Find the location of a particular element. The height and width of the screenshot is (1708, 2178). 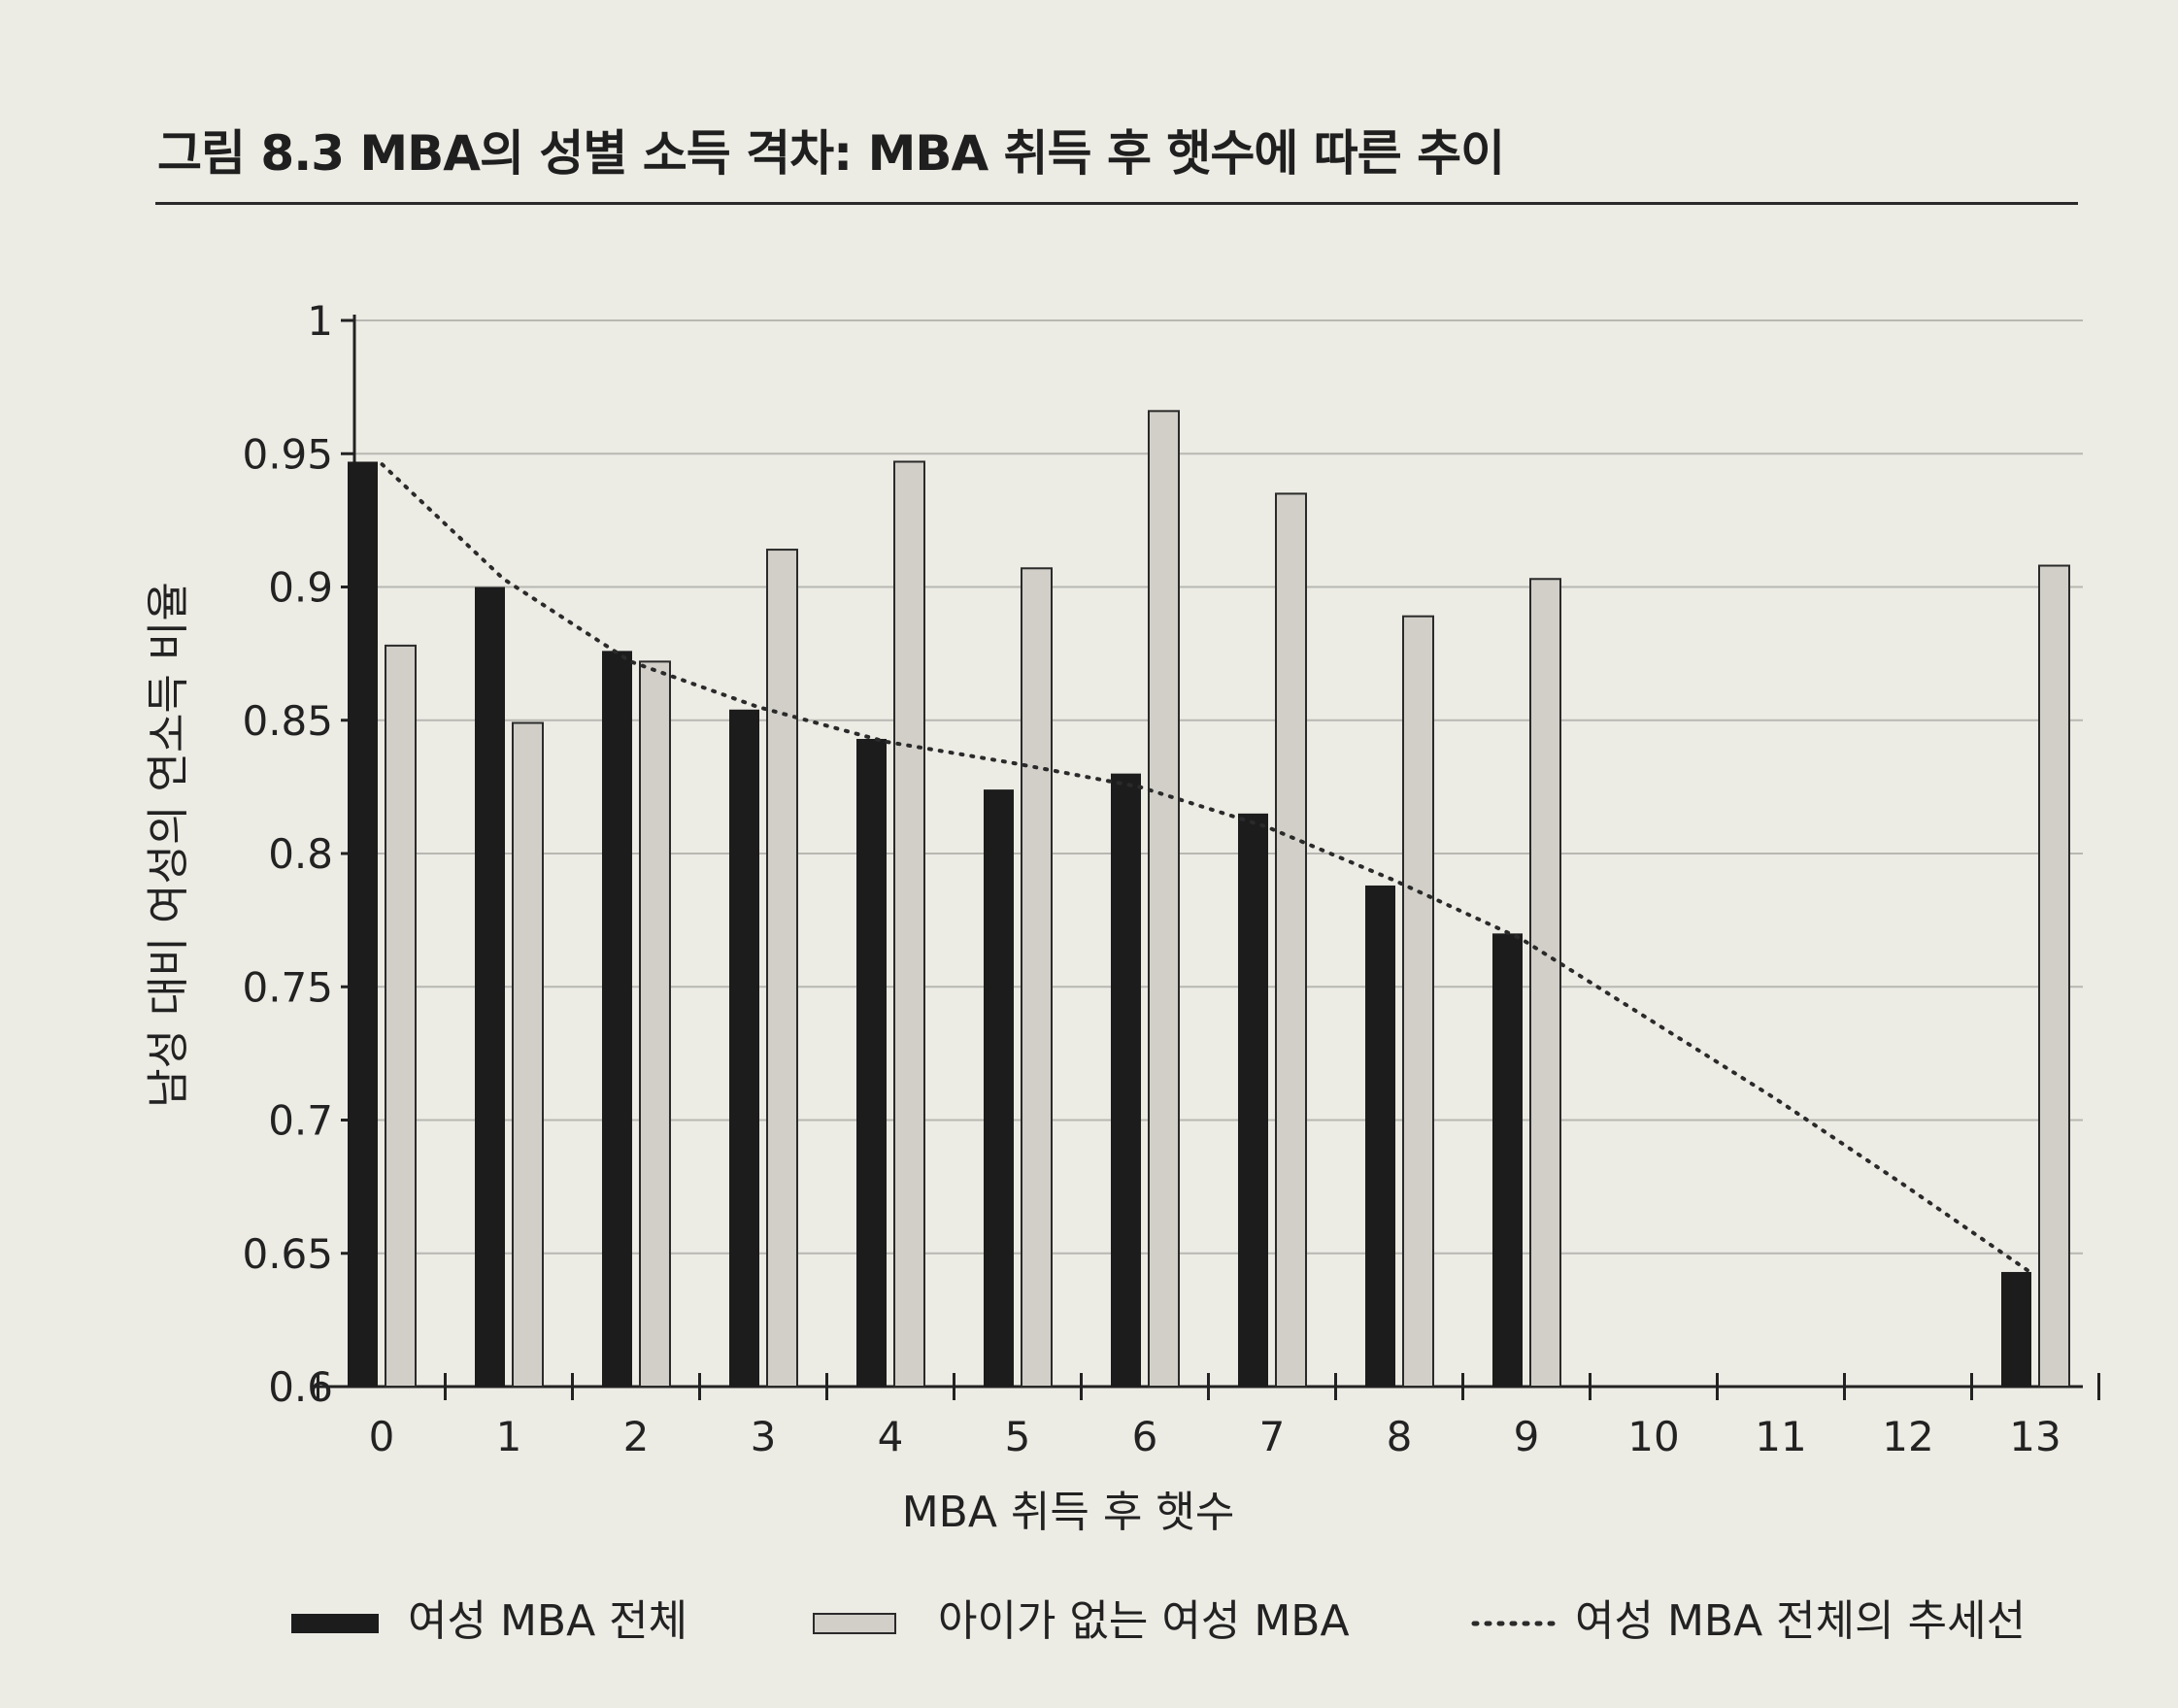

x-tick-label: 3 is located at coordinates (764, 1436).